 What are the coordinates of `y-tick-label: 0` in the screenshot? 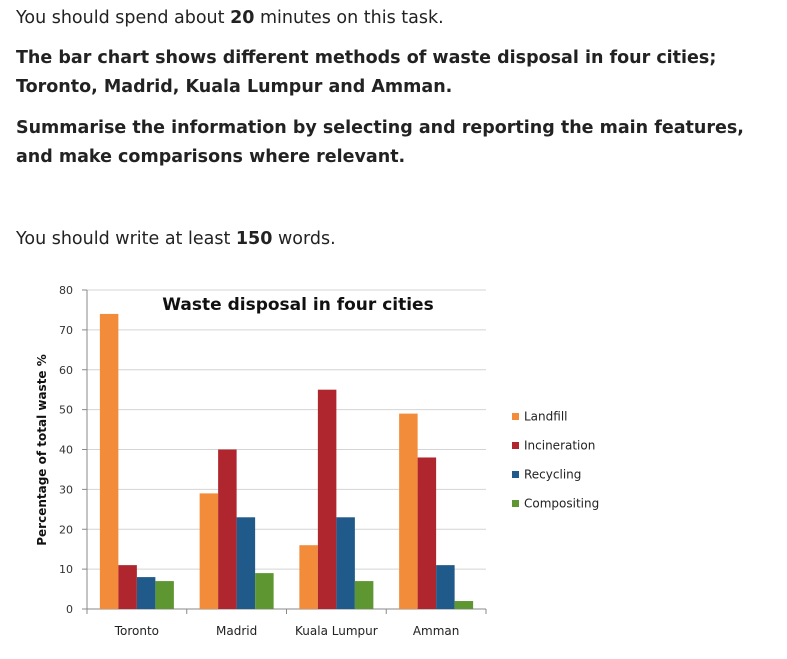 It's located at (69, 609).